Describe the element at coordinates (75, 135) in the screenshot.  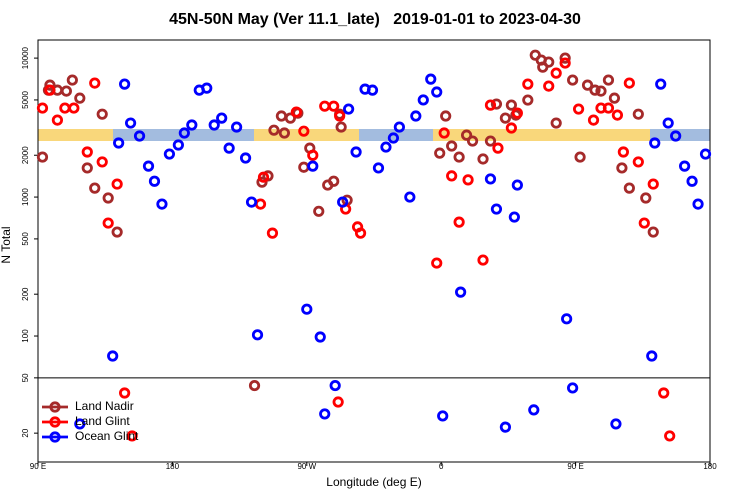
I see `land-band` at that location.